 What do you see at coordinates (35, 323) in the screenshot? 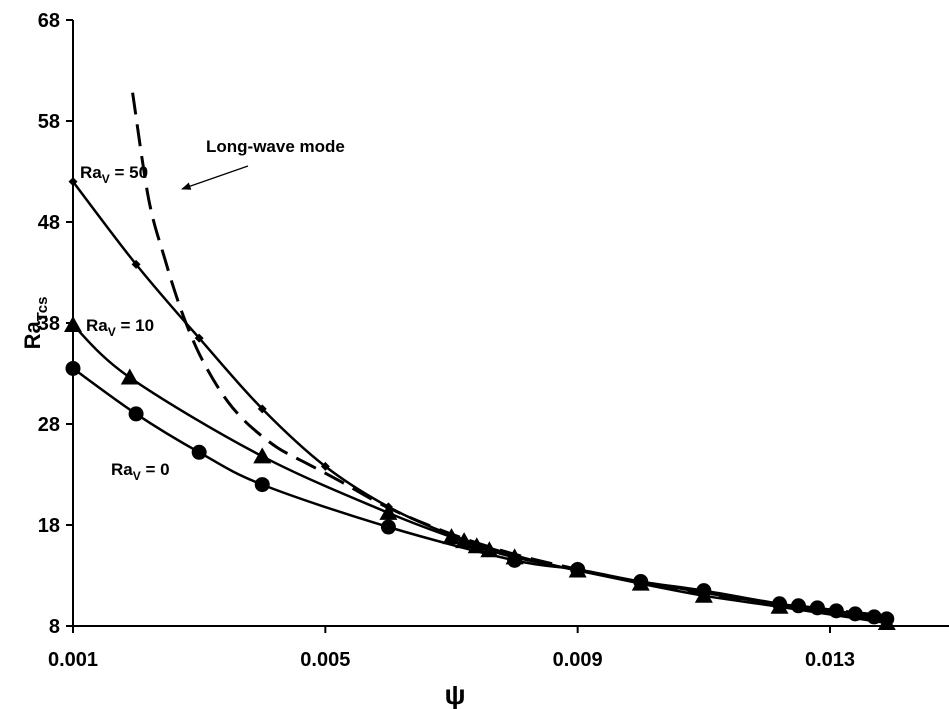
I see `y-axis-title: RaTcs` at bounding box center [35, 323].